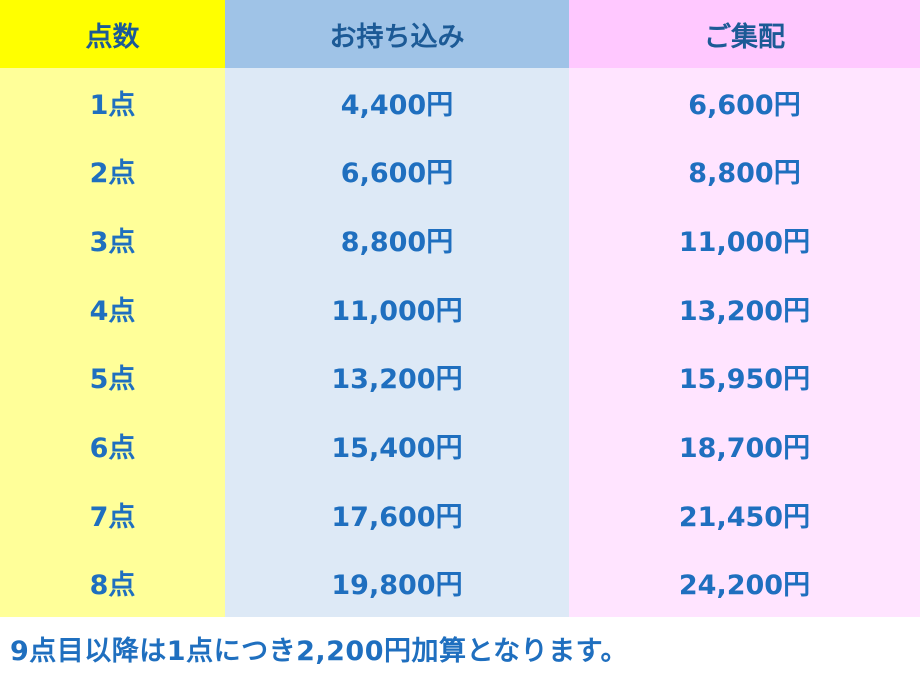 The height and width of the screenshot is (686, 920). I want to click on cell-carry-in-price: 6,600円, so click(397, 171).